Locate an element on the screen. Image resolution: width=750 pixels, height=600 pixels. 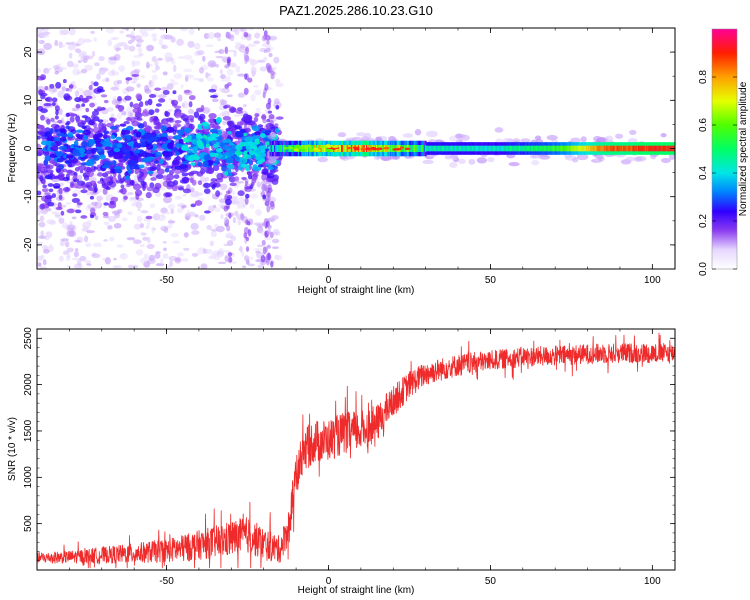
y-tick-label: 0 is located at coordinates (28, 148).